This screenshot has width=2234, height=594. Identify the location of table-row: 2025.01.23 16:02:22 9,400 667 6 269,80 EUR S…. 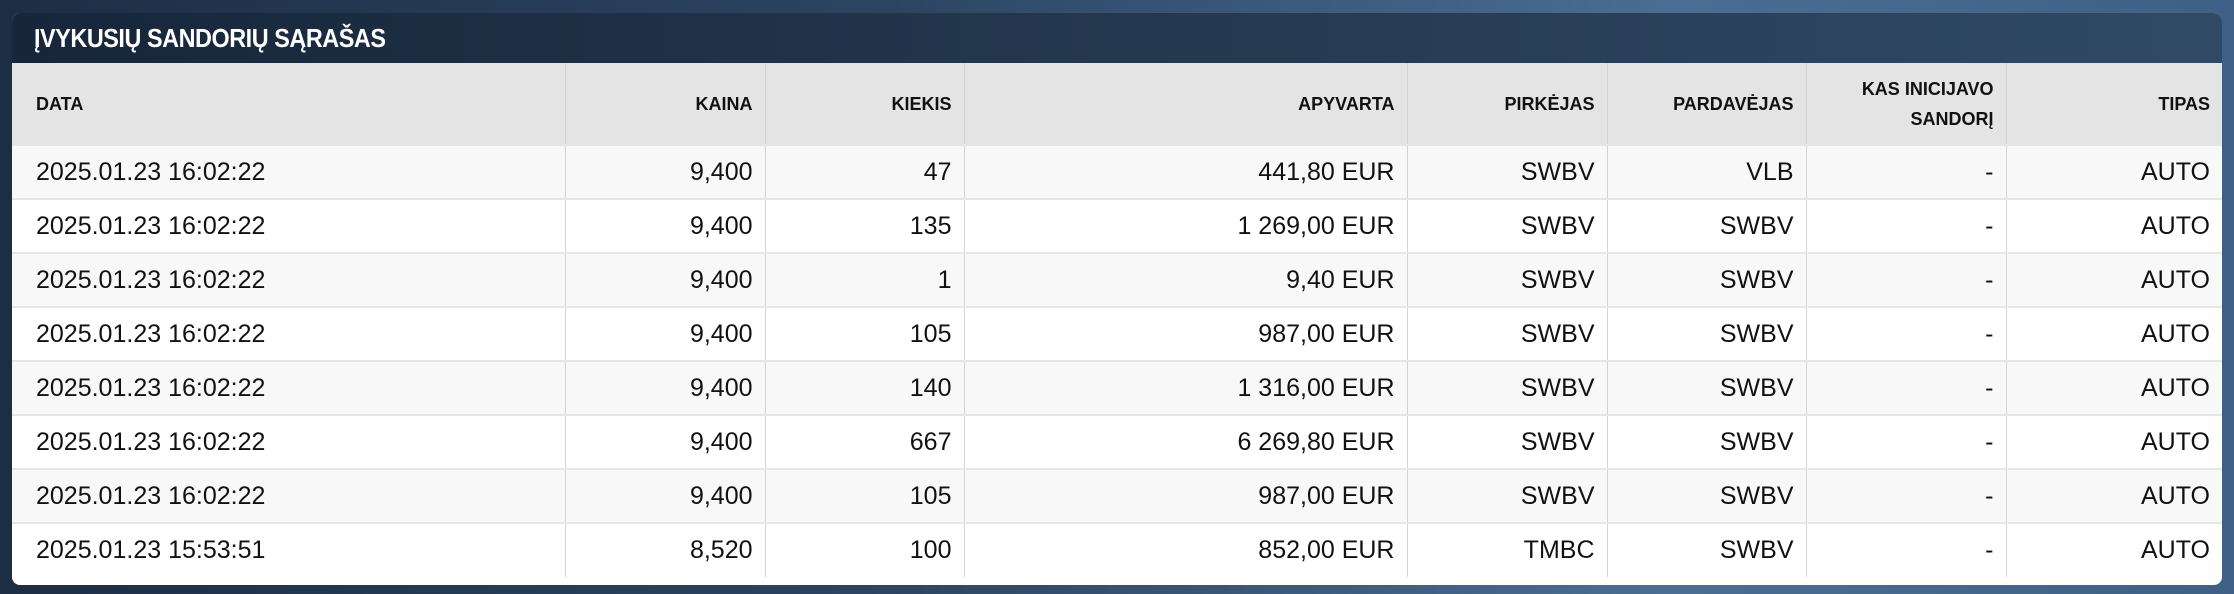
(1117, 442).